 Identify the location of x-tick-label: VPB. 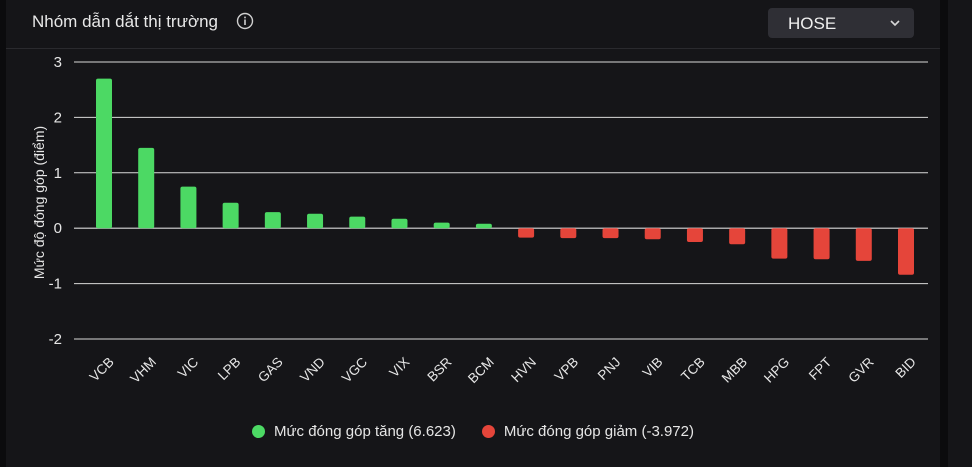
(567, 369).